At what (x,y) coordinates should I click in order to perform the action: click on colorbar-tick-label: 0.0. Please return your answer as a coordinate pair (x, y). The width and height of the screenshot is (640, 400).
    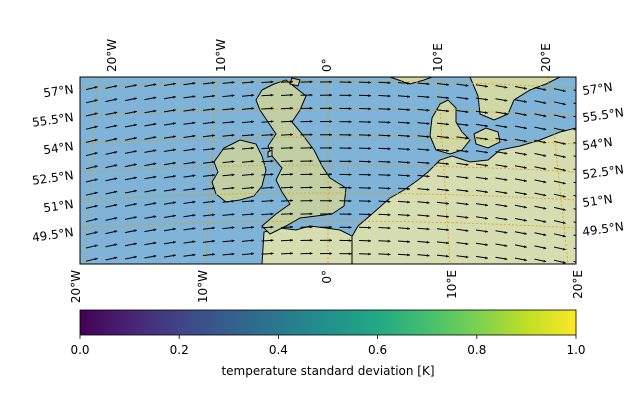
    Looking at the image, I should click on (79, 350).